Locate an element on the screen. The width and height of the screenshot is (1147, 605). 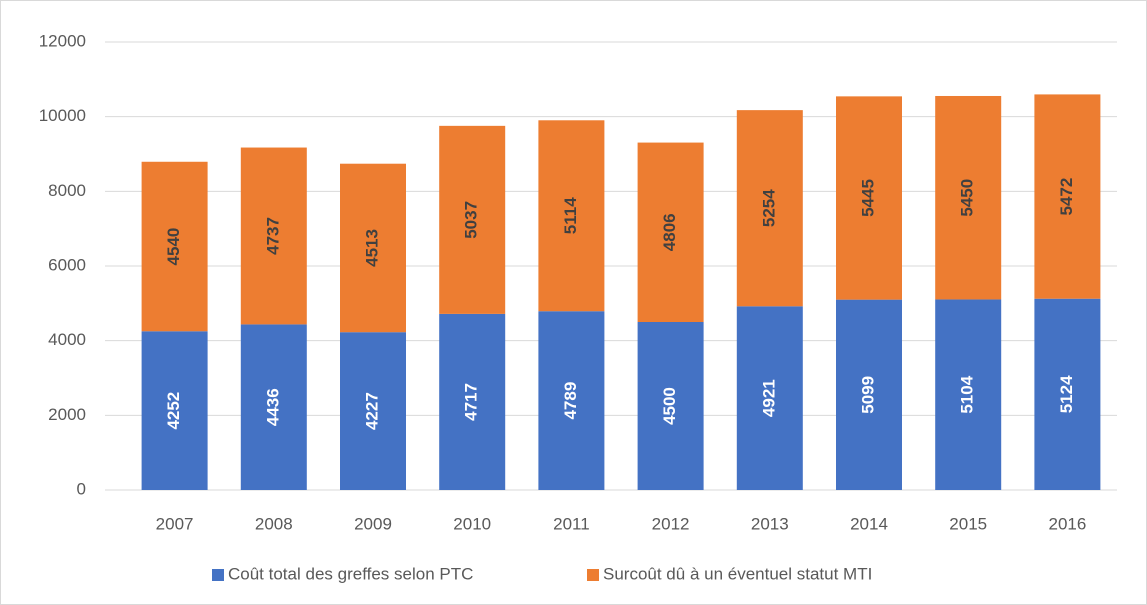
data-label: 5114 is located at coordinates (570, 215).